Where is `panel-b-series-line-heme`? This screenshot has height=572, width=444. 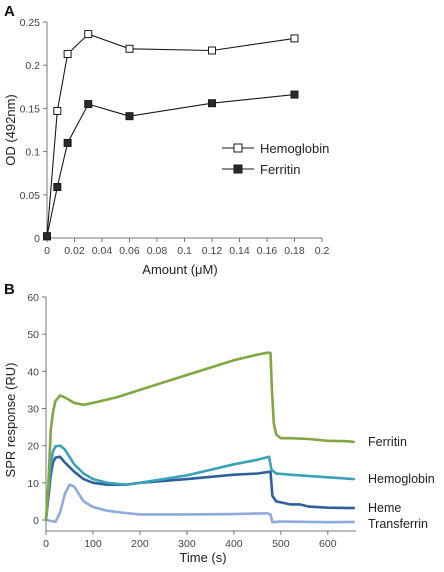 panel-b-series-line-heme is located at coordinates (200, 488).